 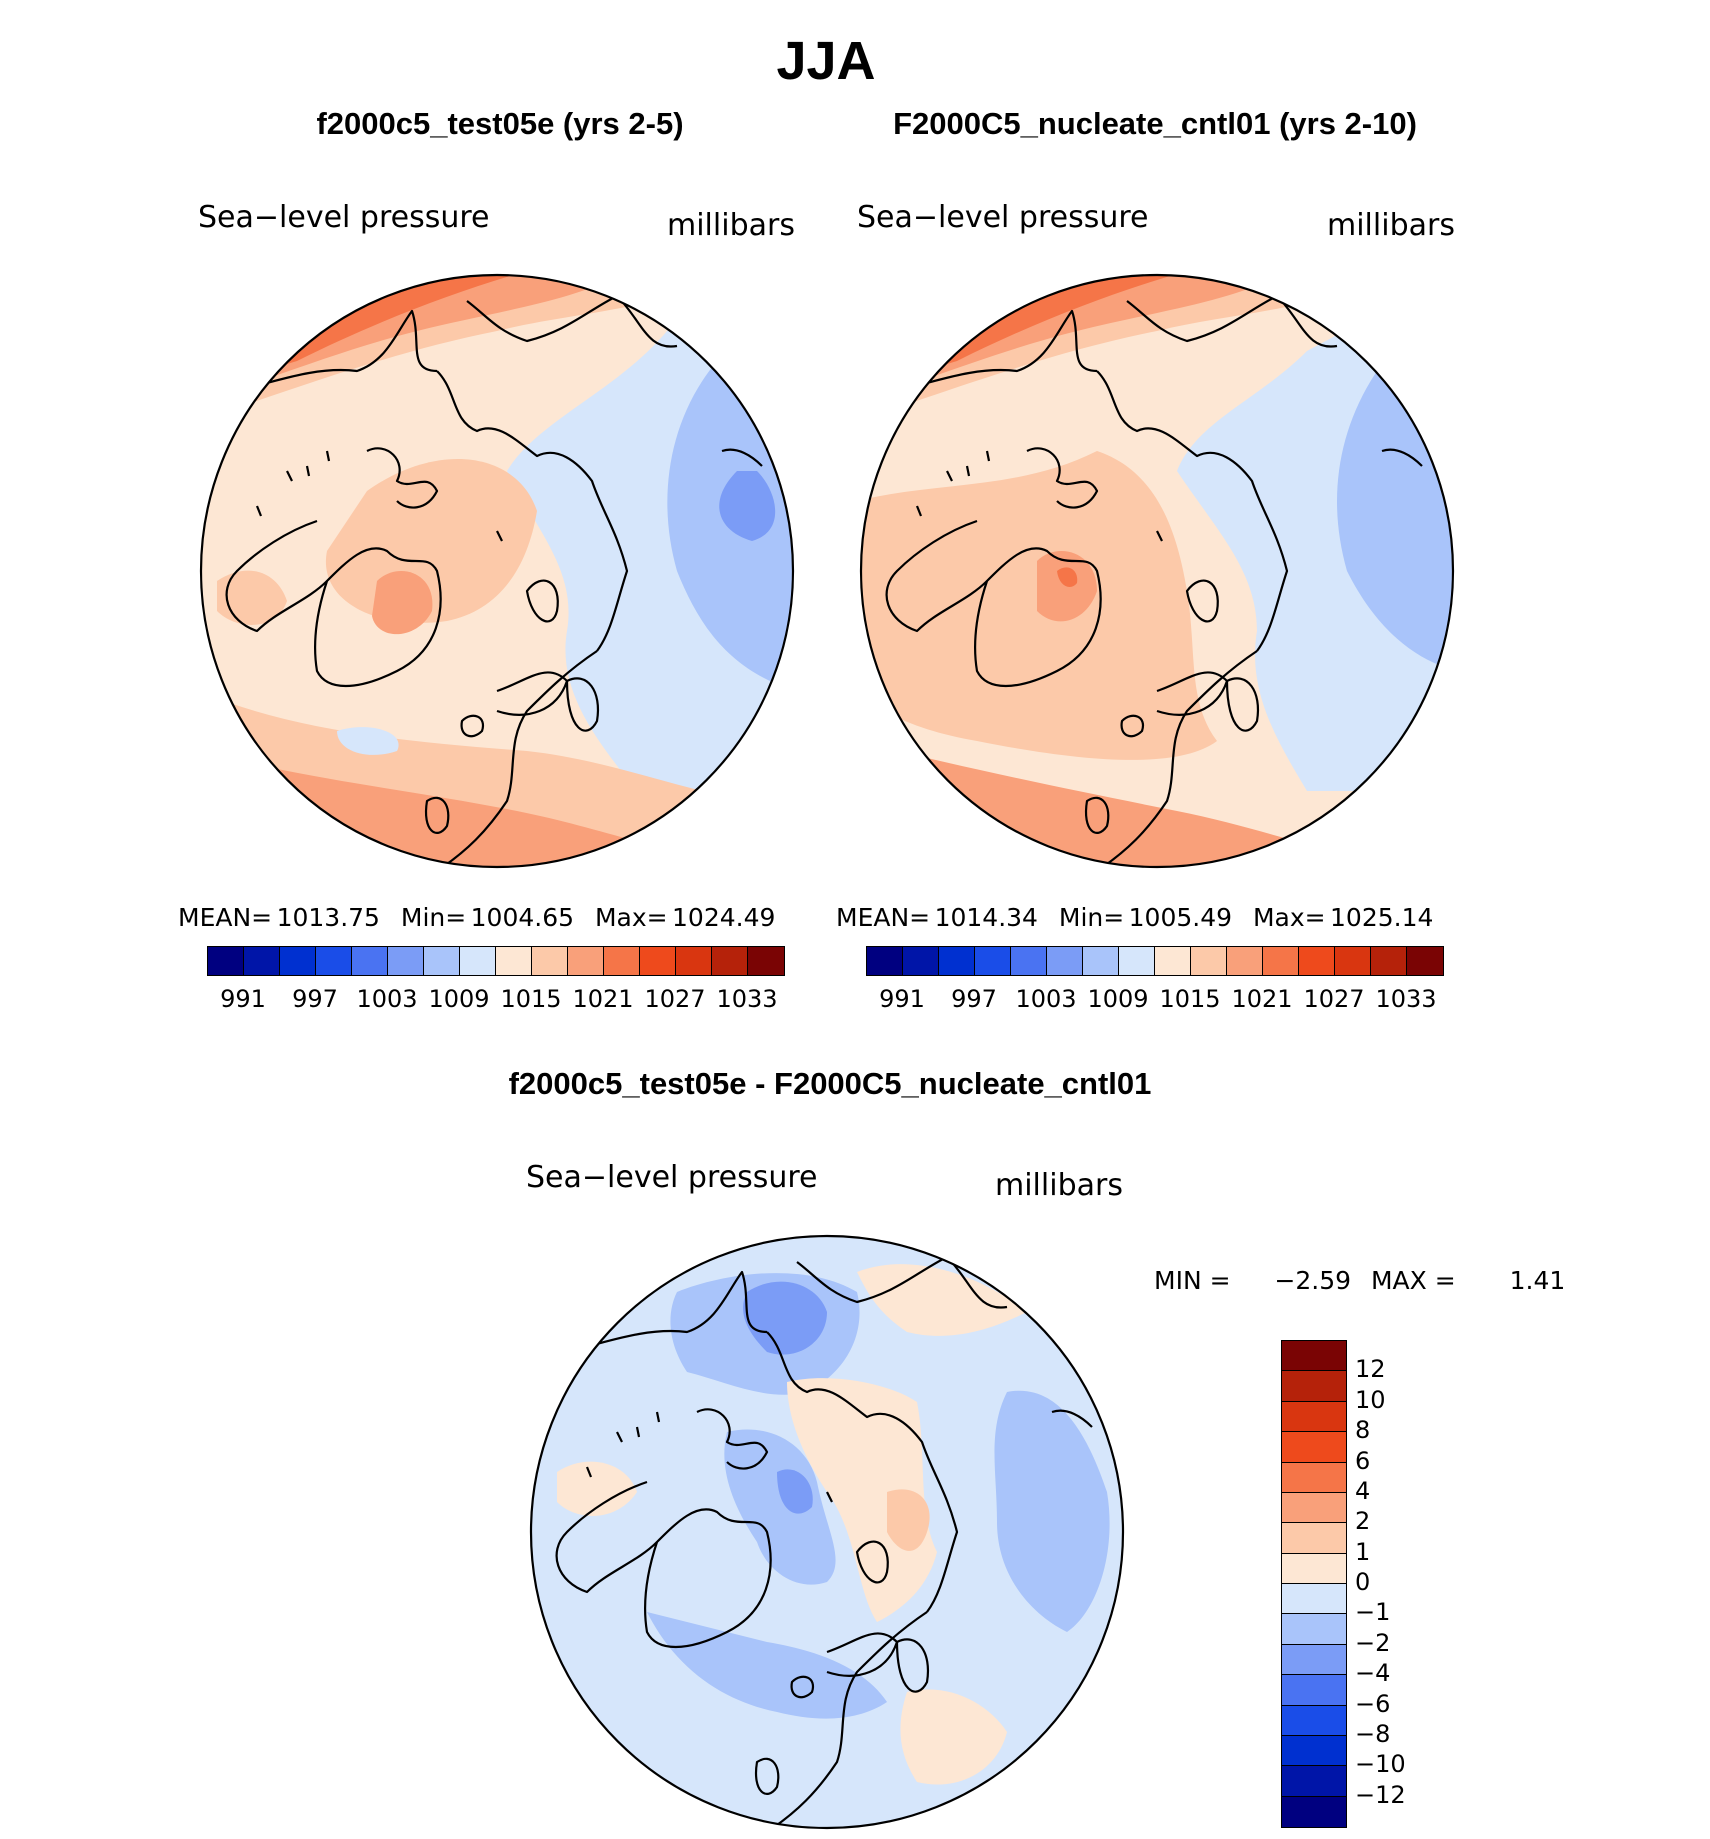 What do you see at coordinates (1395, 1583) in the screenshot?
I see `diff-colorbar-ticks: 12 10 8 6 4 2 1 0 −1 −2 −4 −6 −8 −10 −12` at bounding box center [1395, 1583].